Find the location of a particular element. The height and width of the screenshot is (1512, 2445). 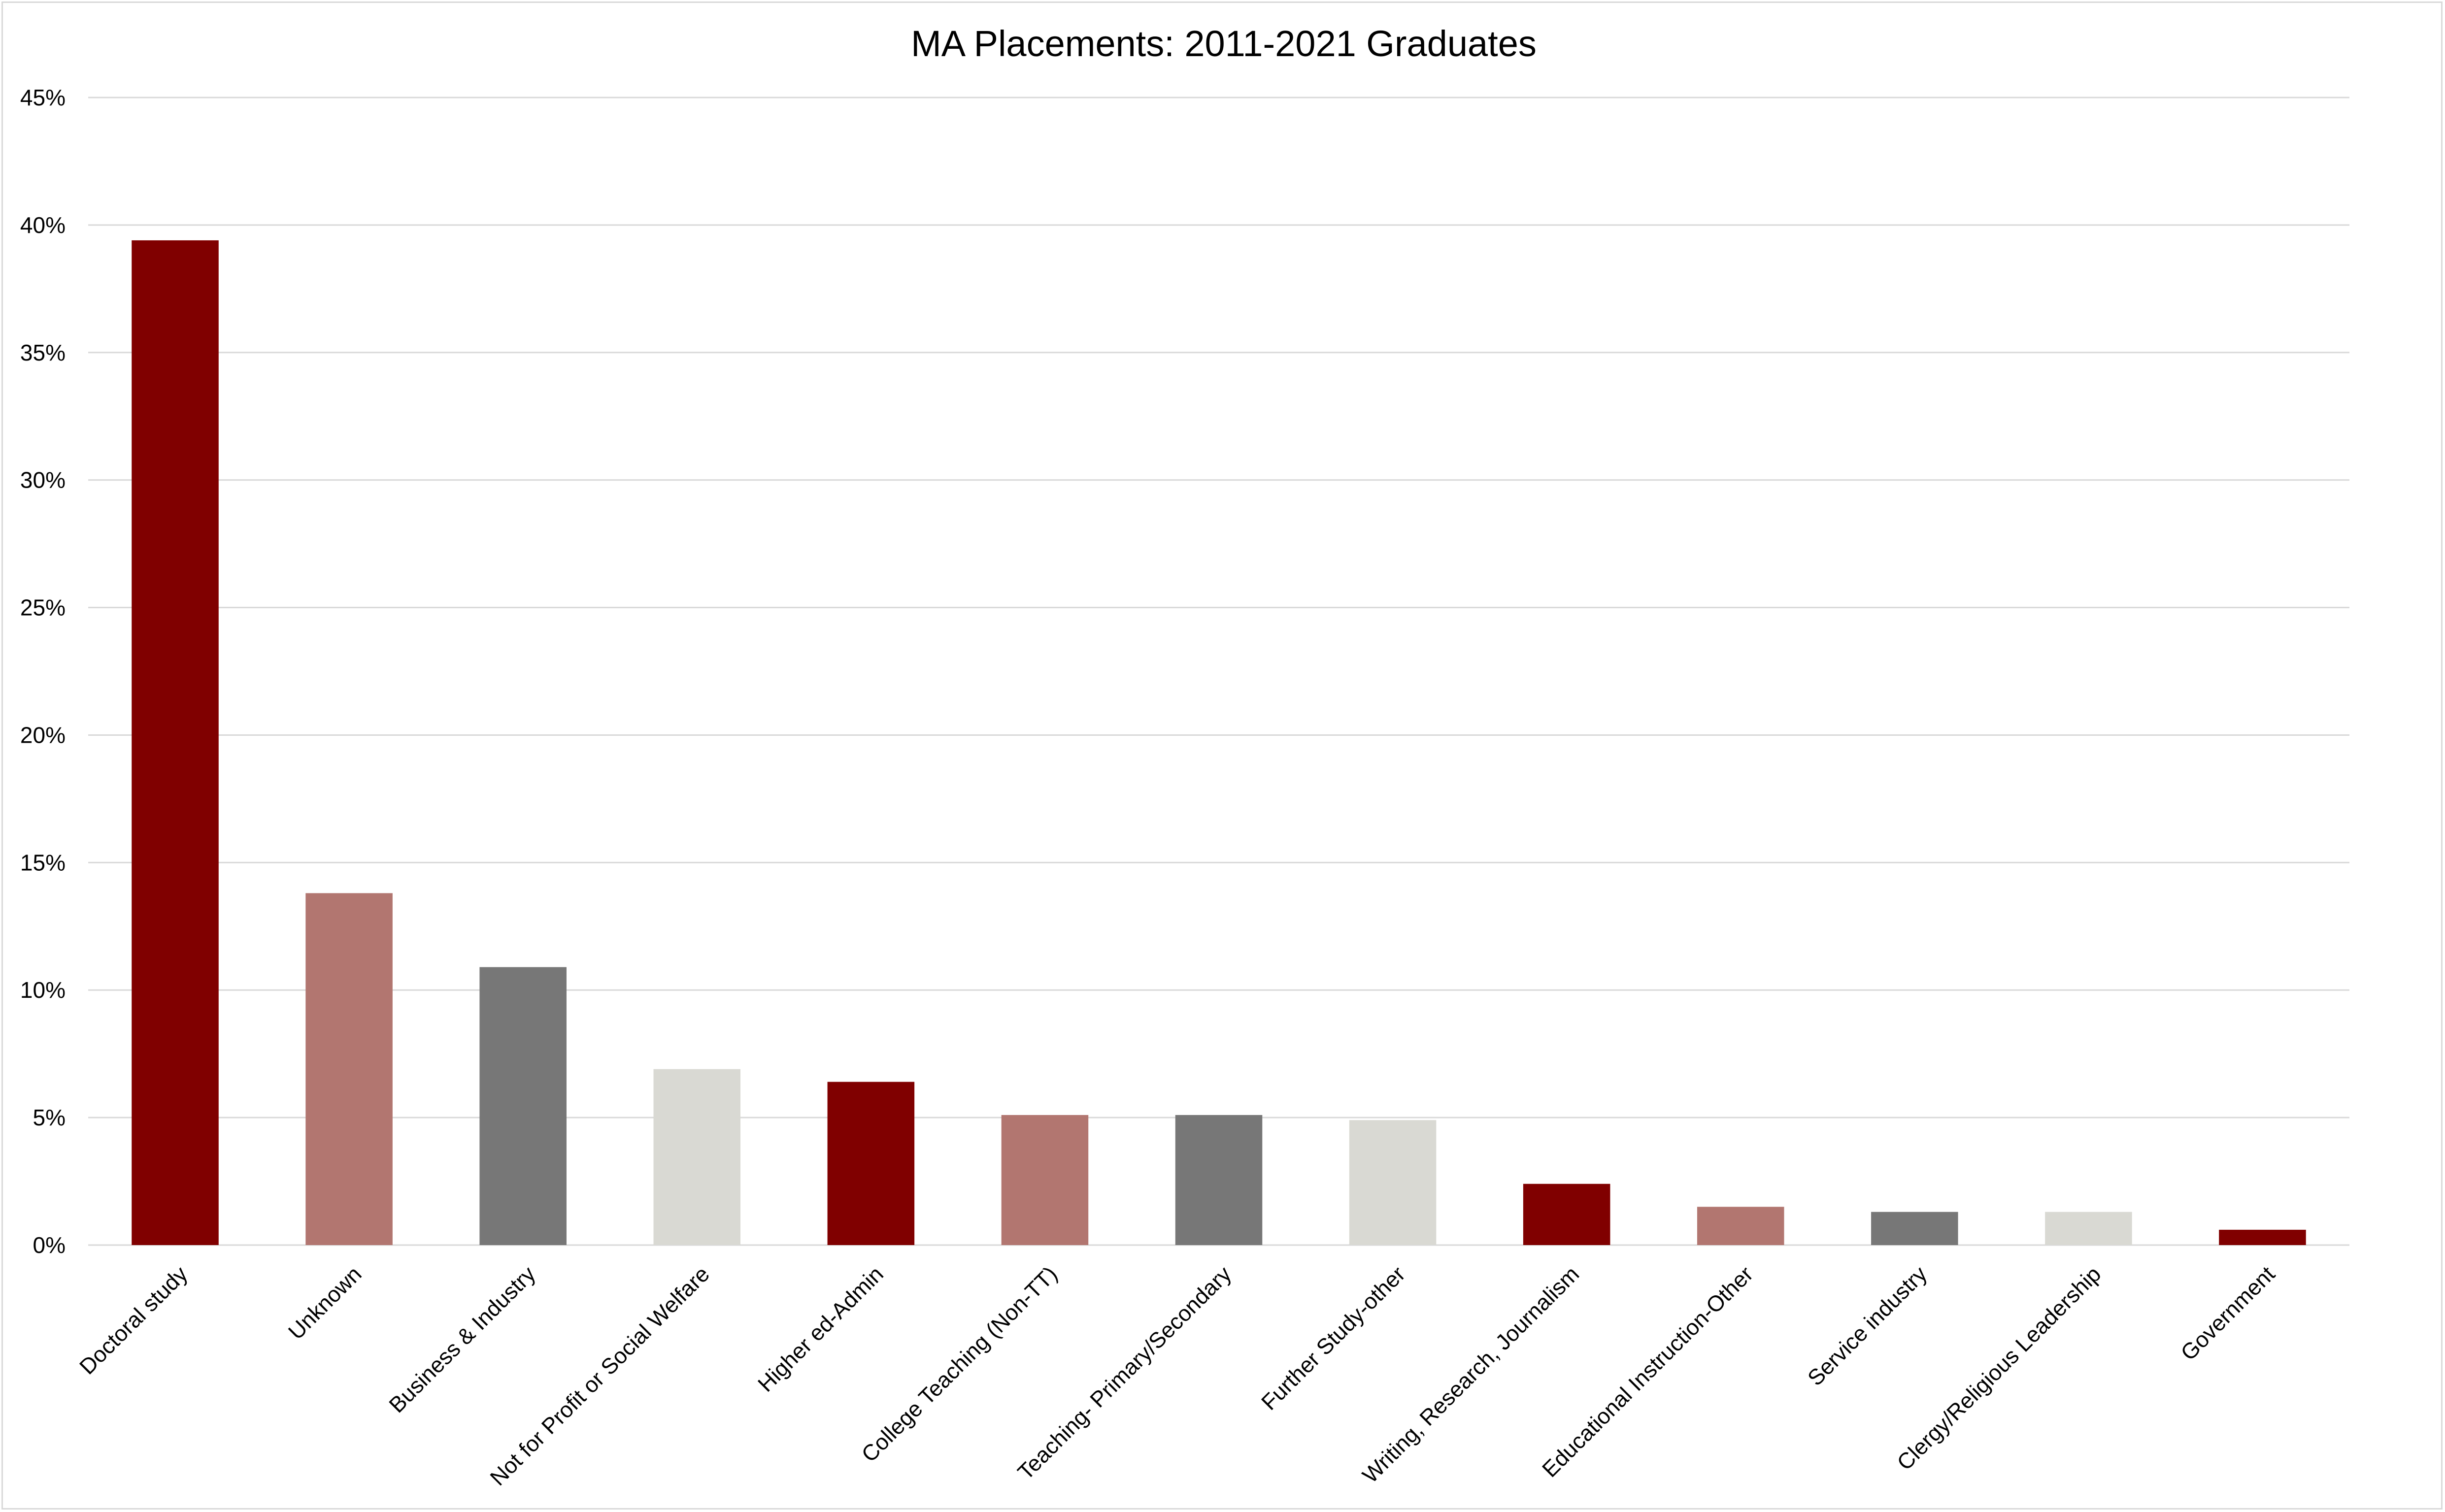

x-category-label: Service industry is located at coordinates (1867, 1326).